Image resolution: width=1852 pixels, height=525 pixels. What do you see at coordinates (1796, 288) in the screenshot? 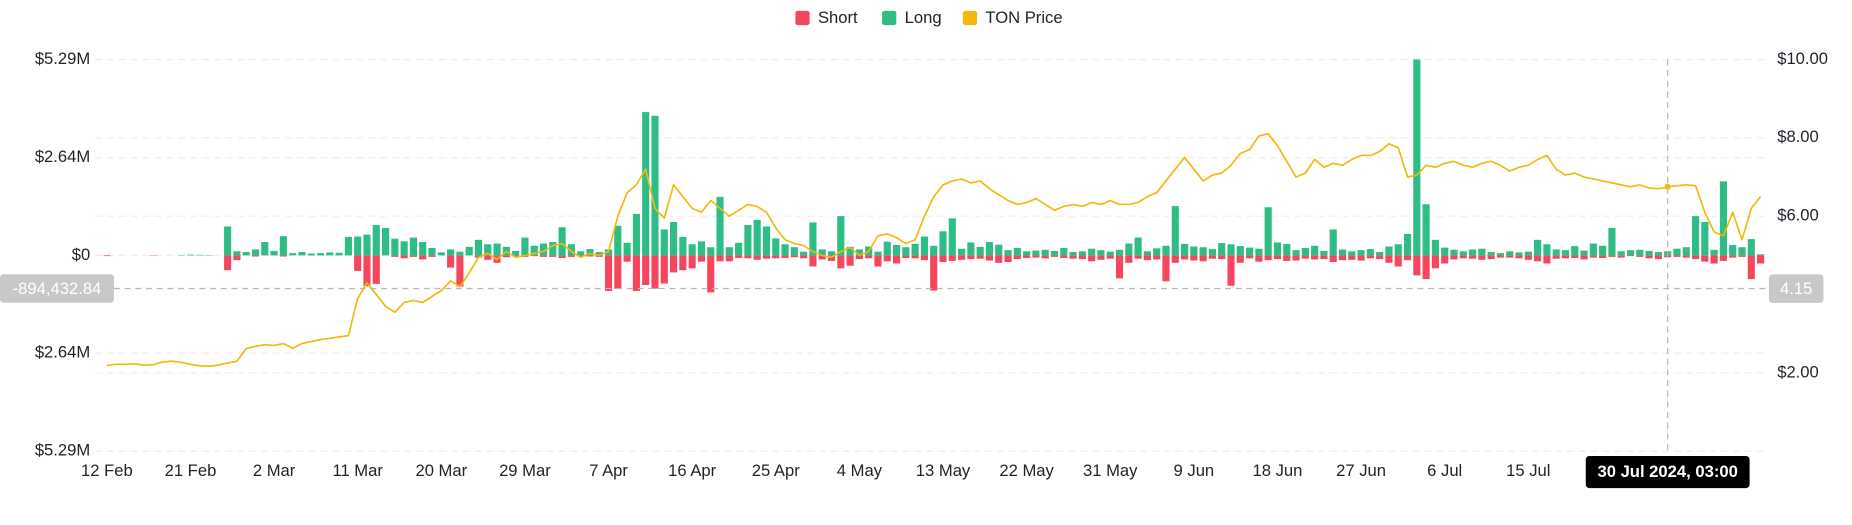
I see `crosshair-y2-label: 4.15` at bounding box center [1796, 288].